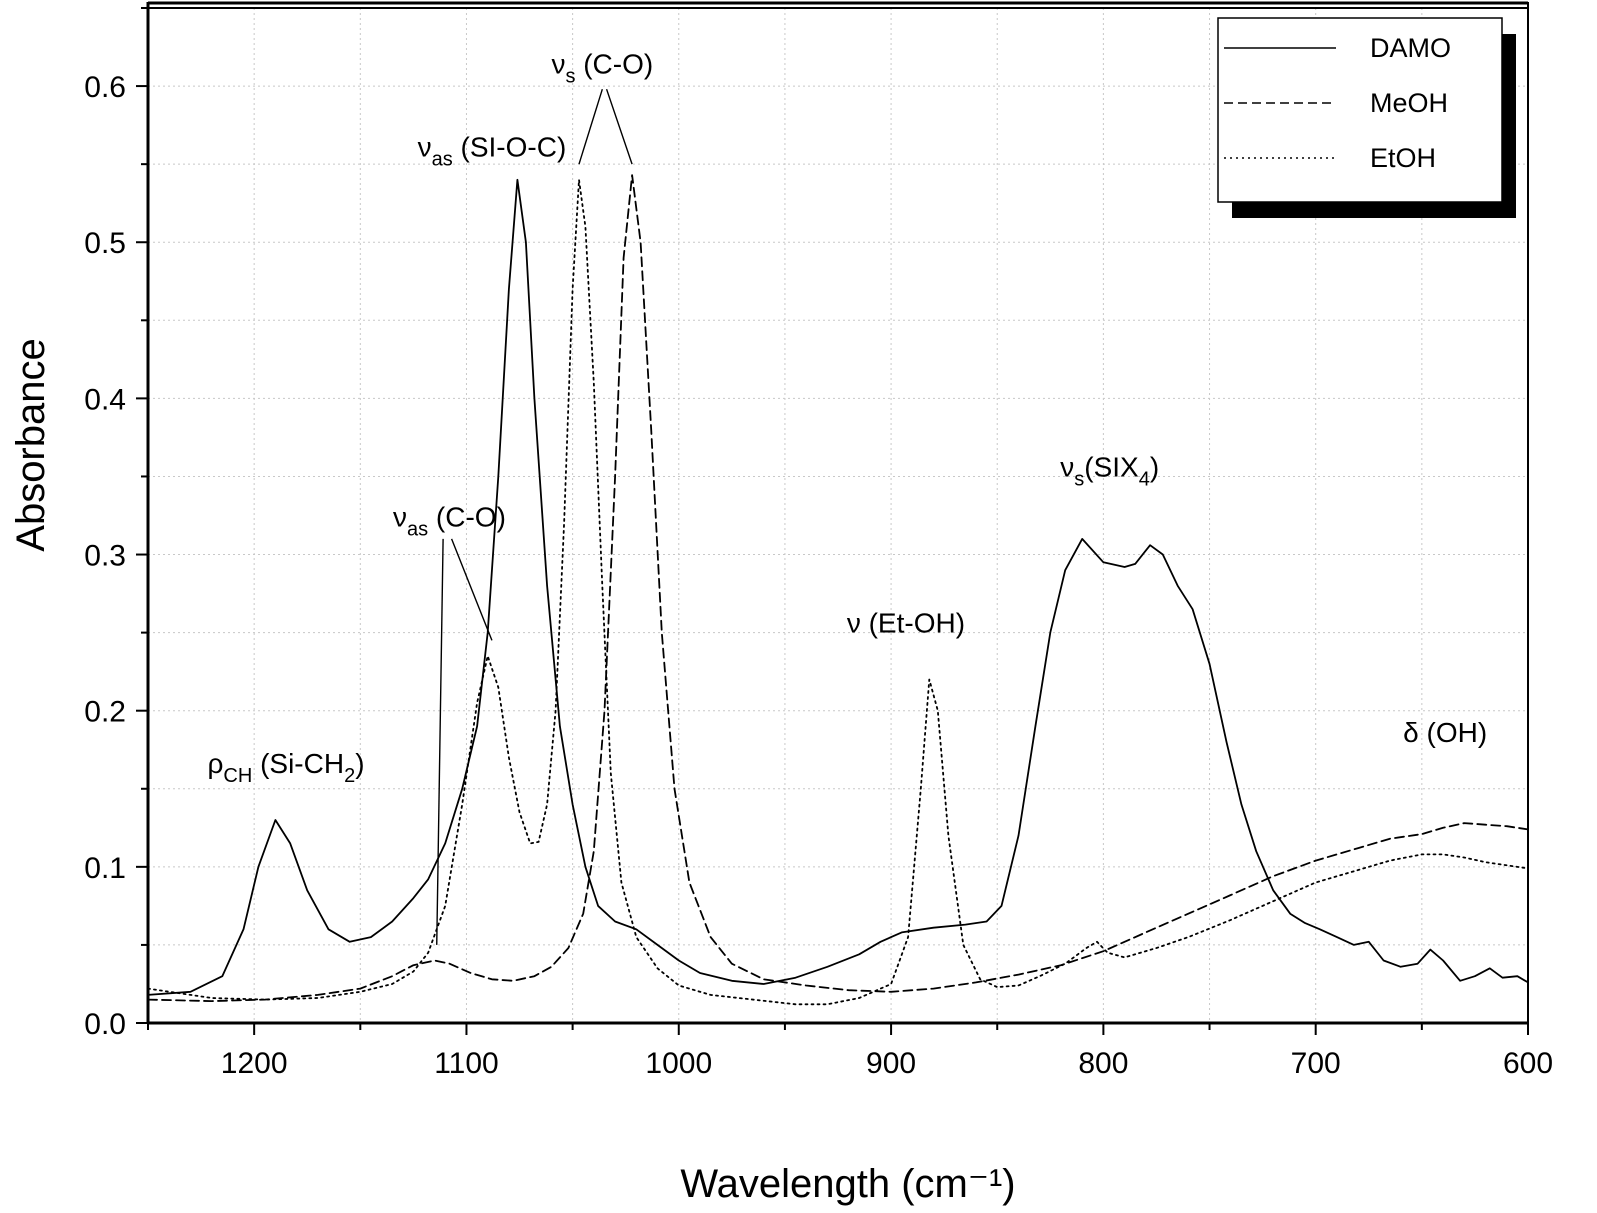  I want to click on y-tick-label: 0.5, so click(105, 243).